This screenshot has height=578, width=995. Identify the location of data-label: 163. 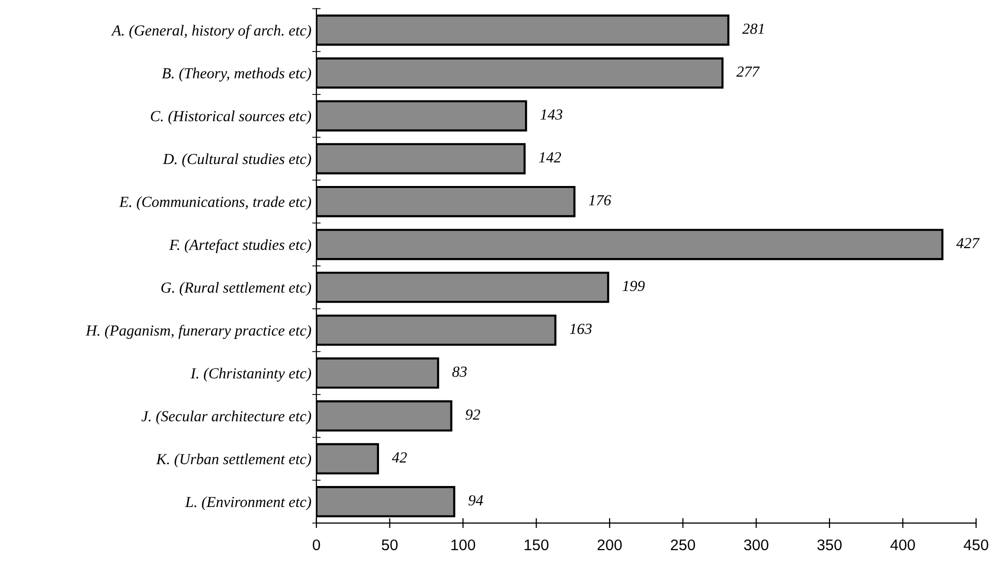
(581, 329).